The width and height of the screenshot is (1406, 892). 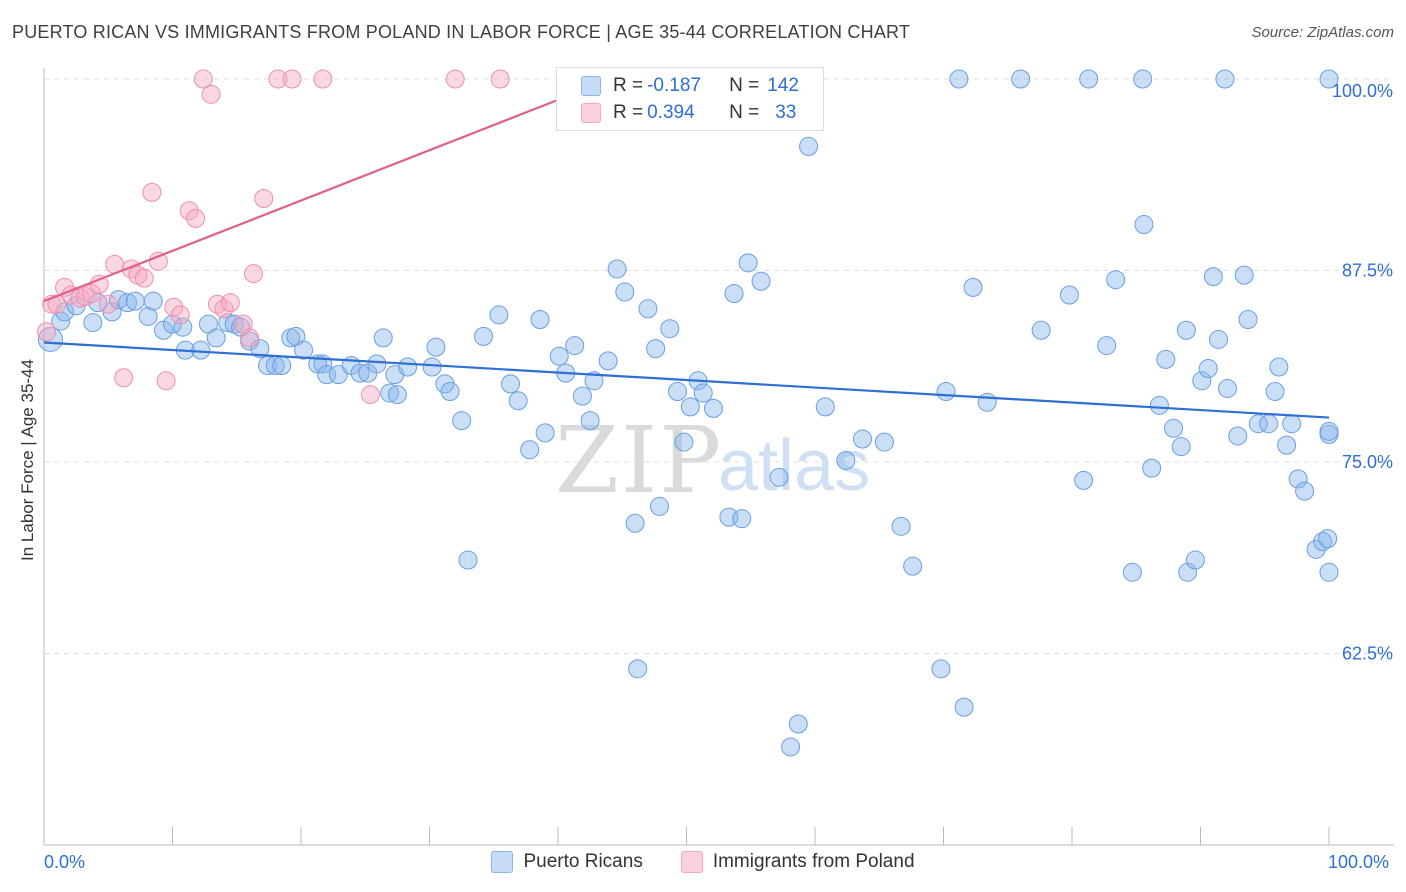 I want to click on legend-item-puerto-ricans: Puerto Ricans, so click(x=567, y=862).